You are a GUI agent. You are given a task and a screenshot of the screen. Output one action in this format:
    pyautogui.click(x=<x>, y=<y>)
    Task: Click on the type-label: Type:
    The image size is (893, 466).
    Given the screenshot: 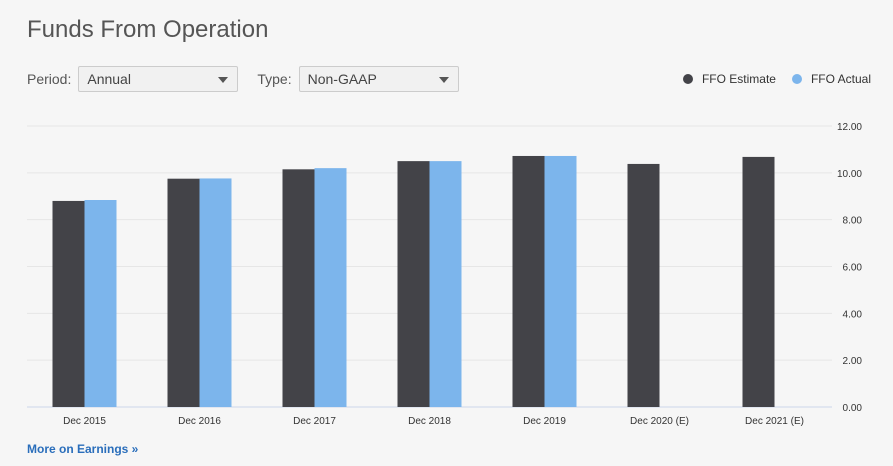 What is the action you would take?
    pyautogui.click(x=274, y=79)
    